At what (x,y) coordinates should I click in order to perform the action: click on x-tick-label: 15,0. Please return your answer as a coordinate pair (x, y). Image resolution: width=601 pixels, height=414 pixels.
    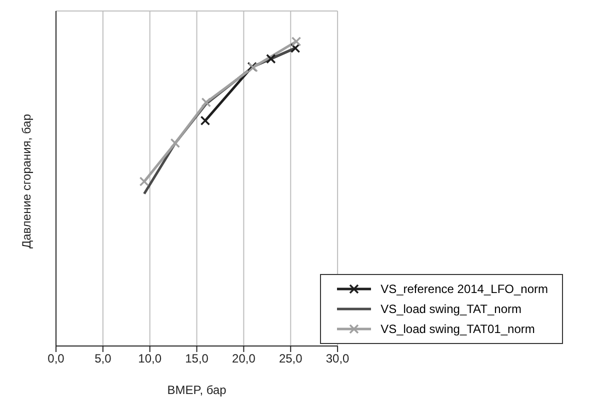
    Looking at the image, I should click on (197, 359).